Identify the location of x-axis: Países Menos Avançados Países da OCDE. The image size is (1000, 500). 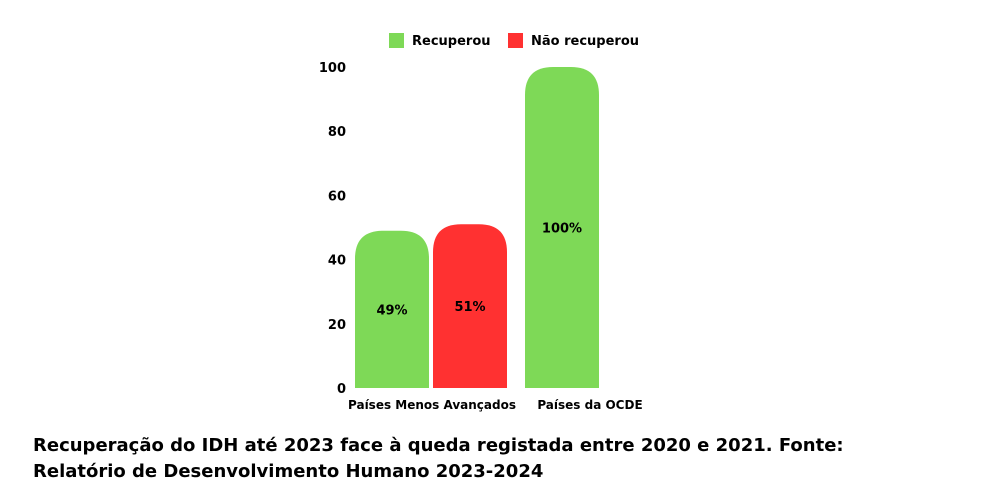
(495, 405).